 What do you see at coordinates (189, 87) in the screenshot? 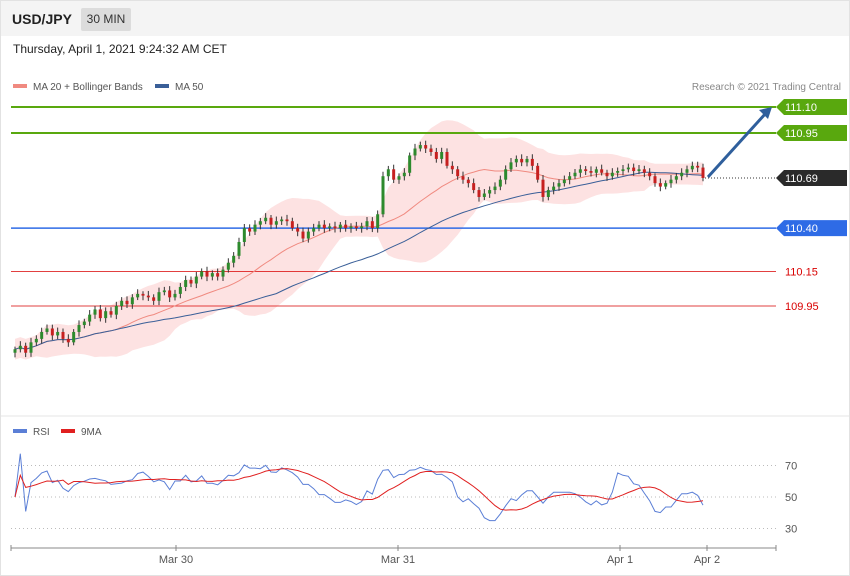
I see `ma50-legend-label: MA 50` at bounding box center [189, 87].